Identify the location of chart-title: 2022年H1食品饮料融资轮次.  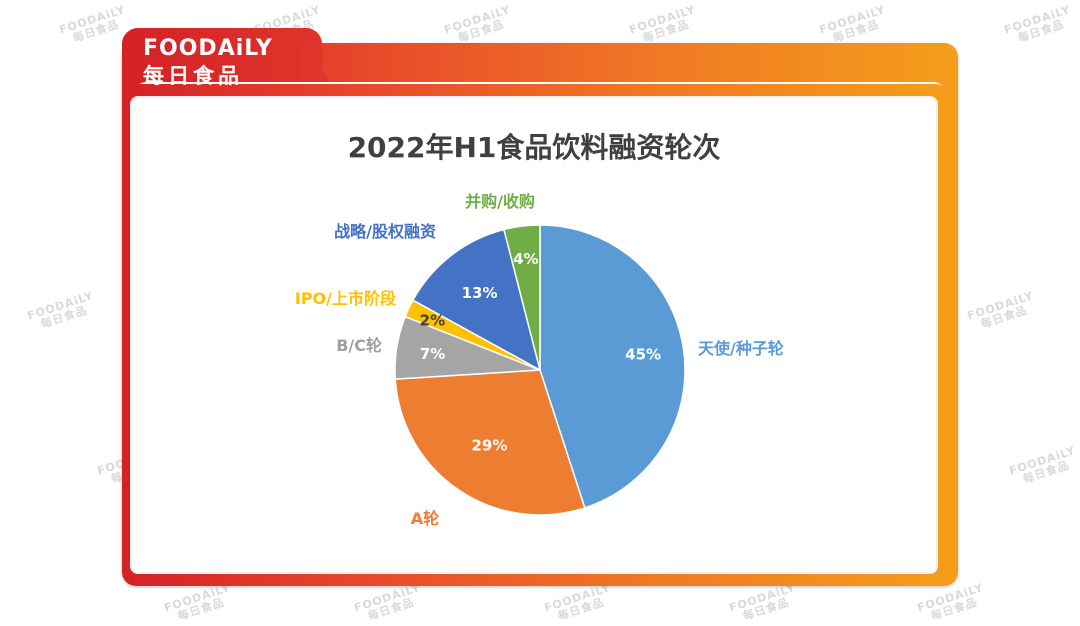
(534, 147).